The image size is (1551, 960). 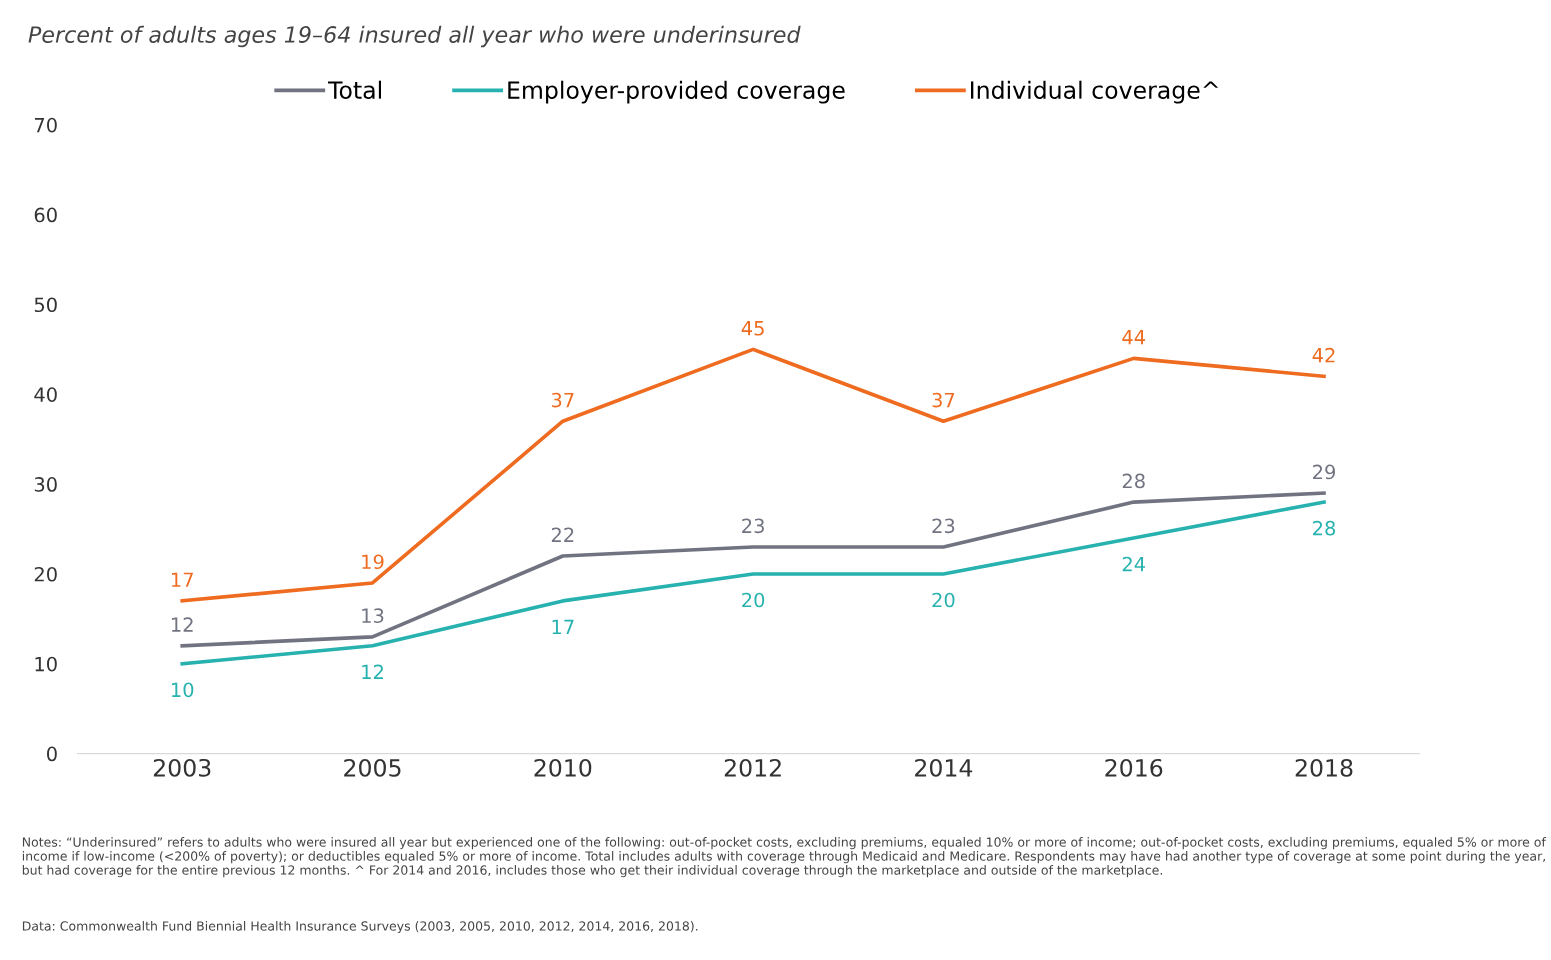 I want to click on data-label: 29, so click(x=1324, y=472).